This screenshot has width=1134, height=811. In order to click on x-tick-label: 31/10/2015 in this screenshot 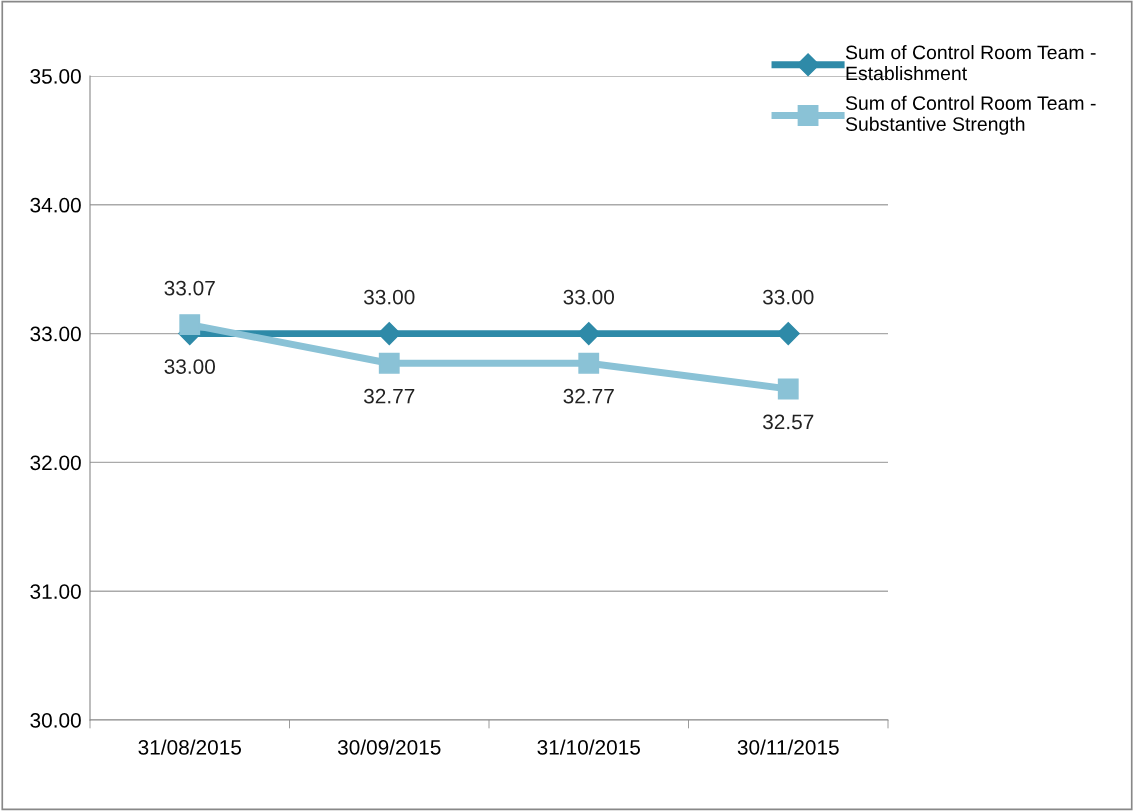, I will do `click(589, 747)`.